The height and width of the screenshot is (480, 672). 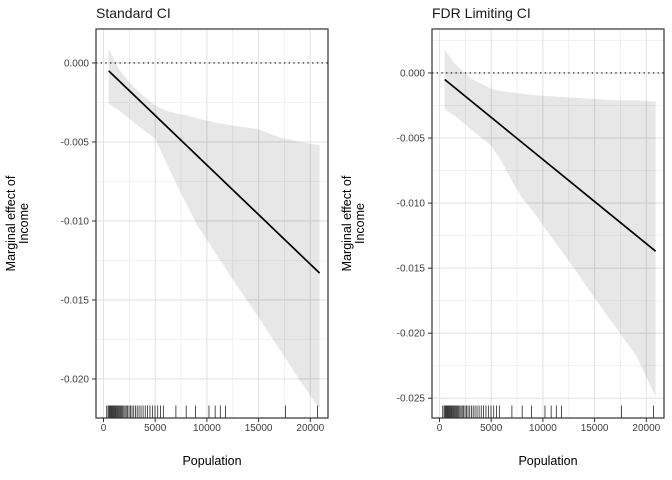 I want to click on y-tick-labels: 0.000 -0.005 -0.010 -0.015 -0.020, so click(x=75, y=221).